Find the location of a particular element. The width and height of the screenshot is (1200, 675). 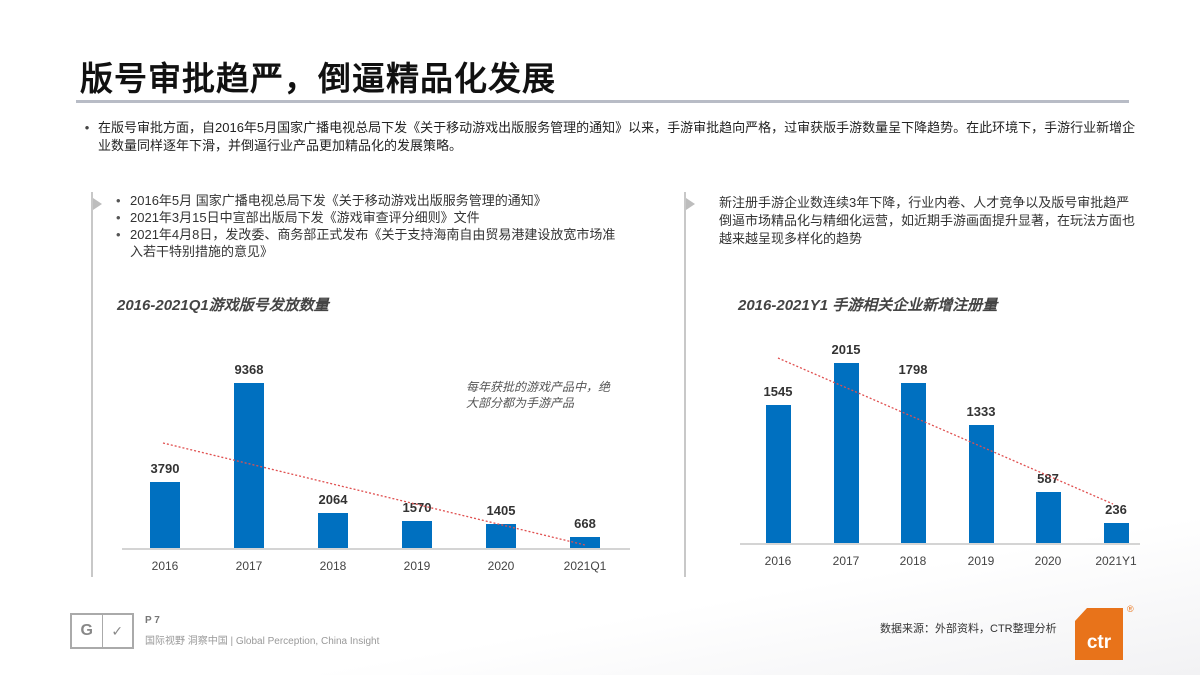

value-label: 236 is located at coordinates (1116, 509).